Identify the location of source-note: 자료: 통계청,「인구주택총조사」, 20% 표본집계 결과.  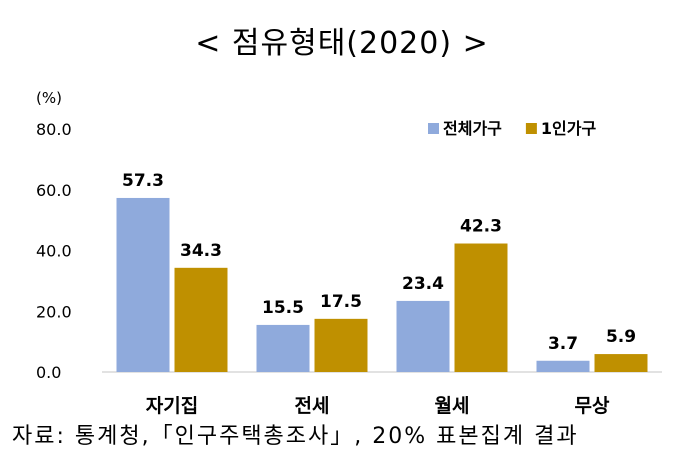
(295, 436).